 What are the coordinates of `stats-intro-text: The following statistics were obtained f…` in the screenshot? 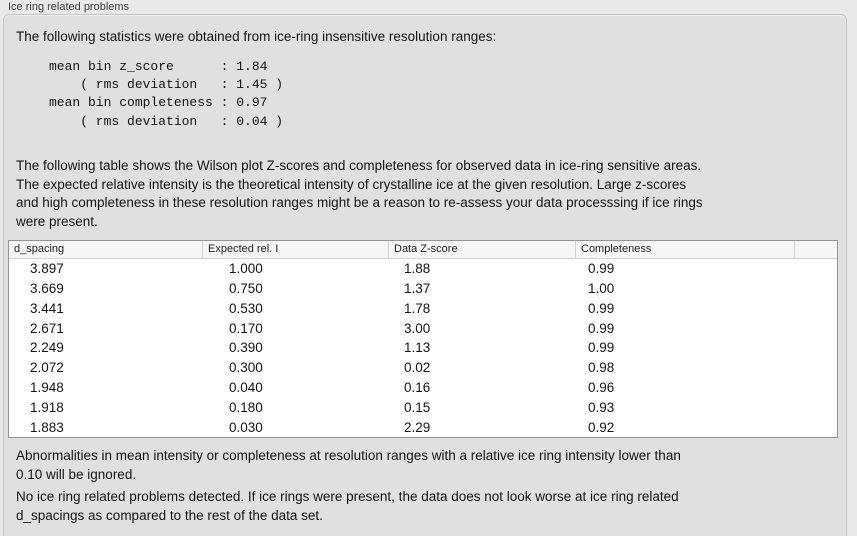 It's located at (256, 36).